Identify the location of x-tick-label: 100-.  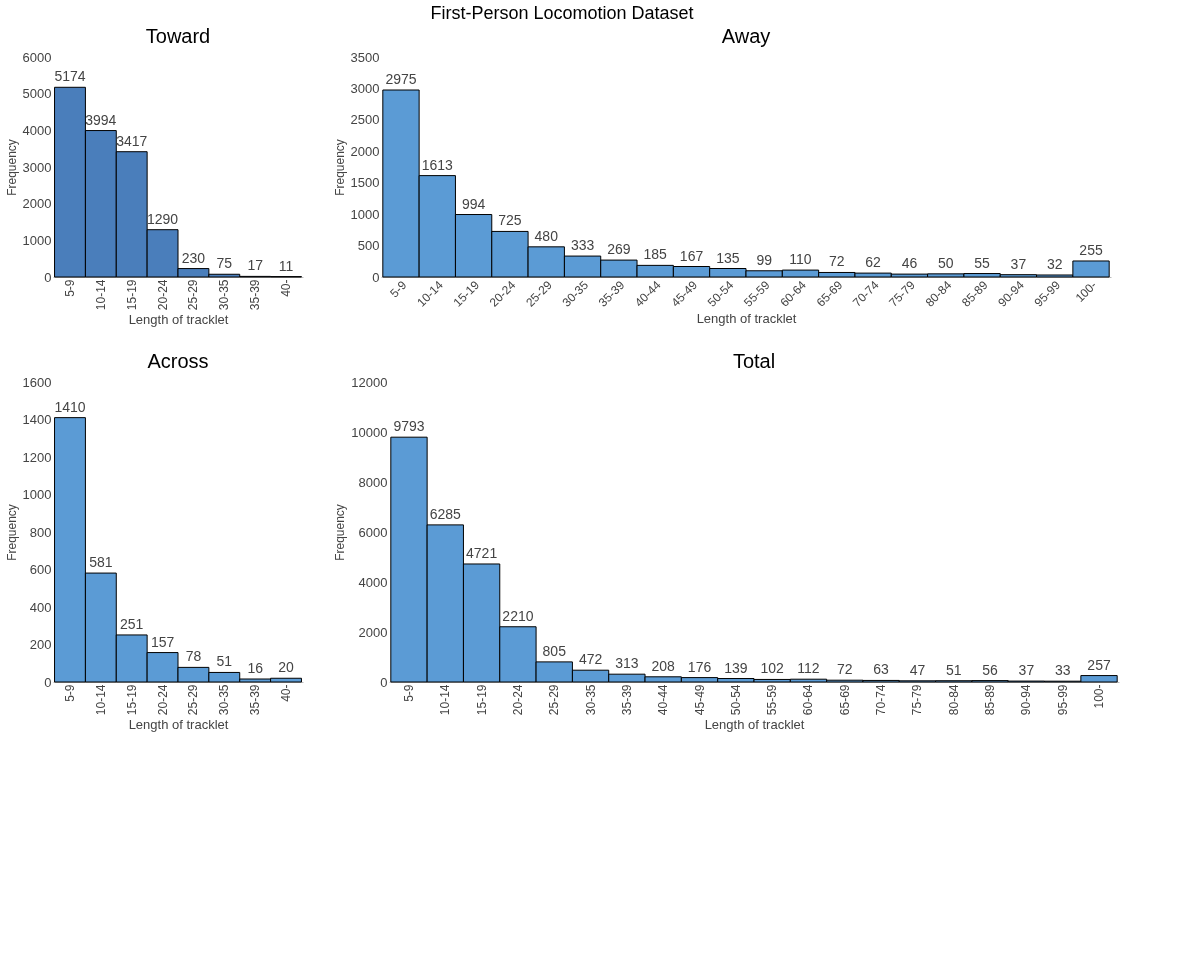
(1086, 291).